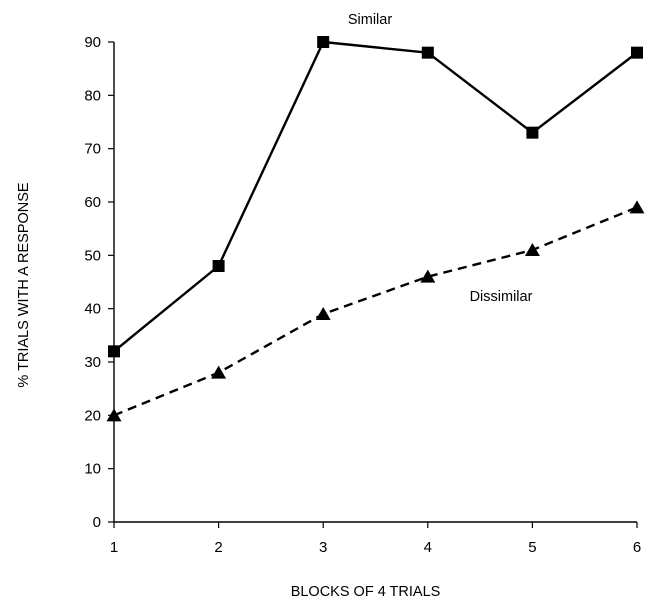  Describe the element at coordinates (114, 547) in the screenshot. I see `x-tick-label: 1` at that location.